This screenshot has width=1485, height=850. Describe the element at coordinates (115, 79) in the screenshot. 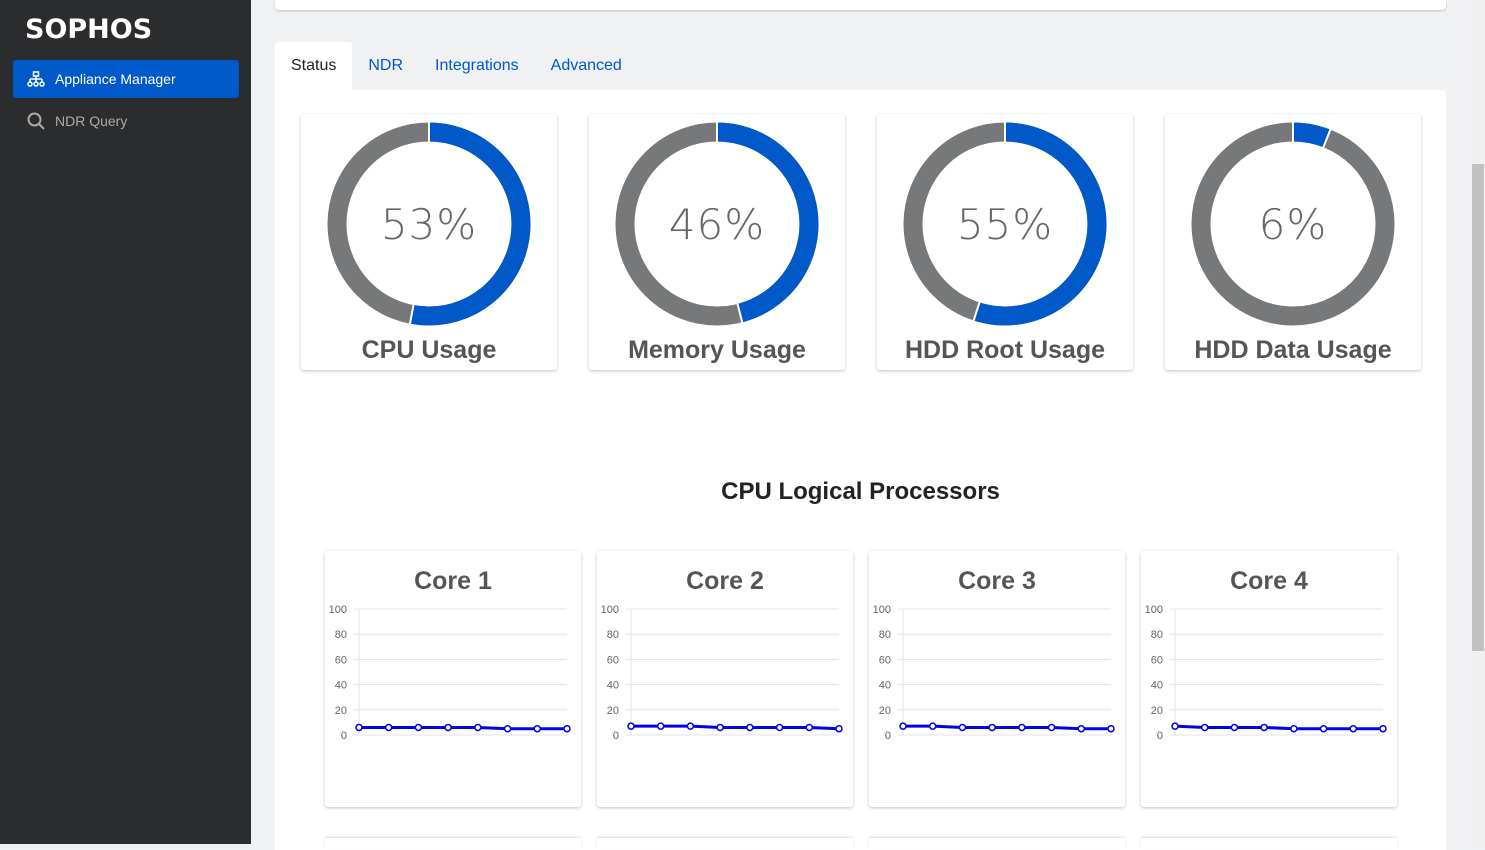

I see `sidebar-item-label: Appliance Manager` at that location.